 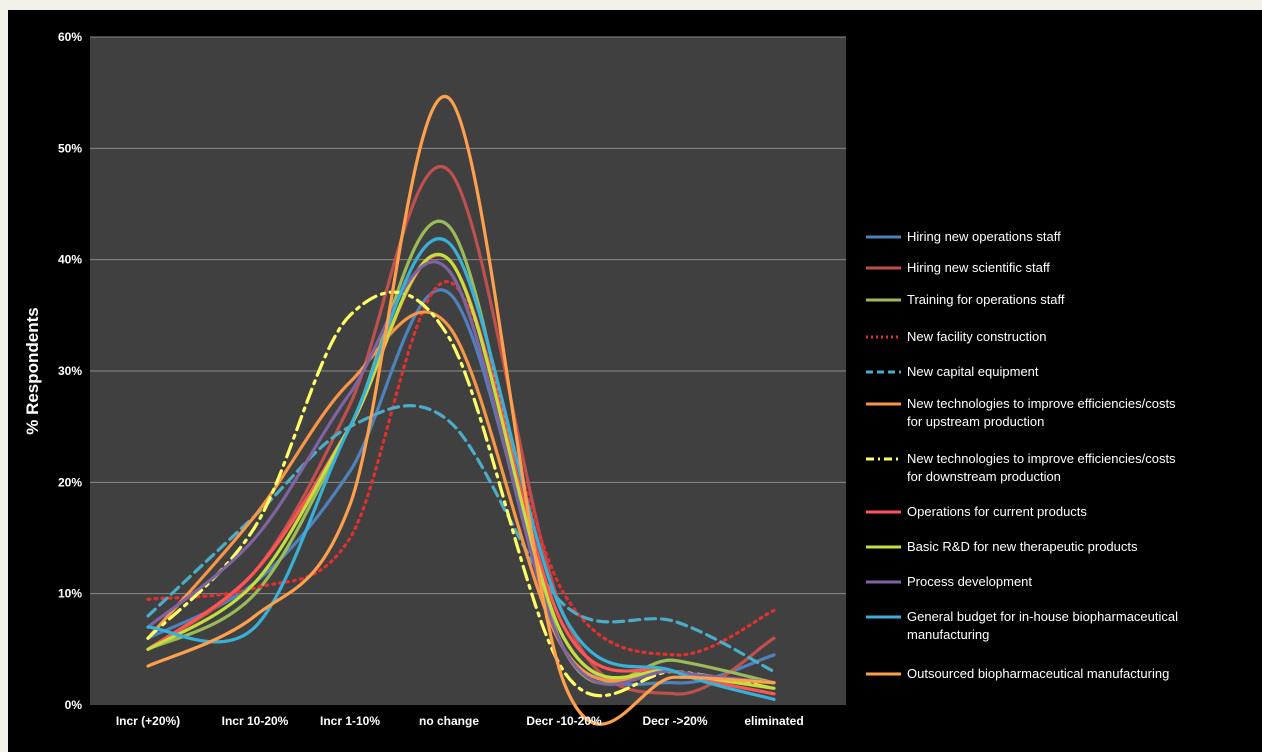 I want to click on y-tick-label: 20%, so click(x=70, y=482).